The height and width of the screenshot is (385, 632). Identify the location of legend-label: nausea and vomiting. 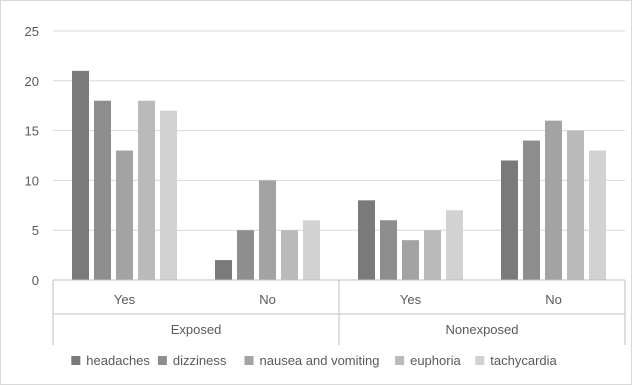
(320, 360).